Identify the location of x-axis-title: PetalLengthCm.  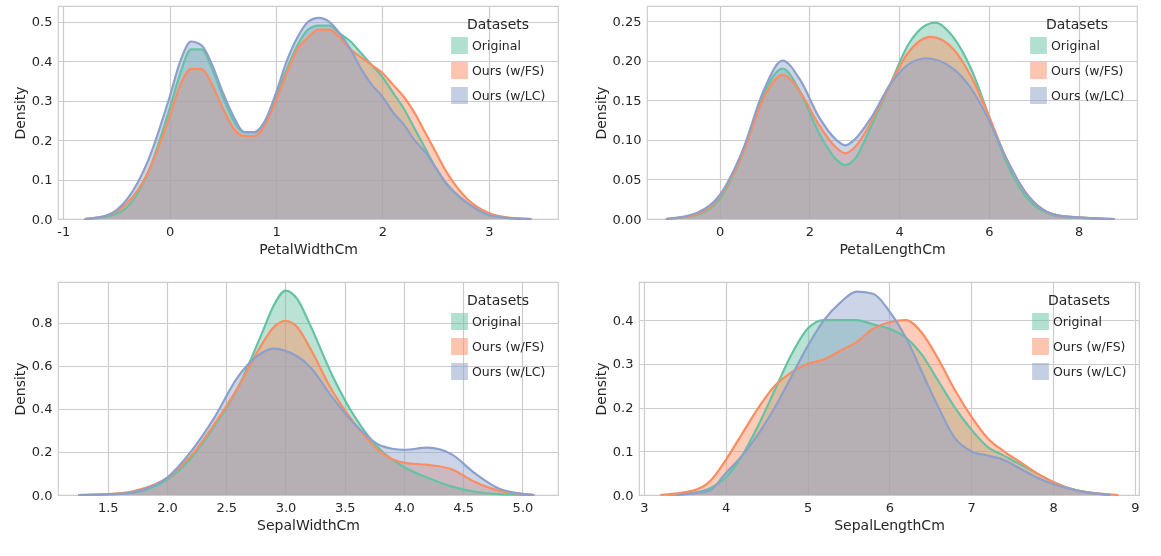
(892, 248).